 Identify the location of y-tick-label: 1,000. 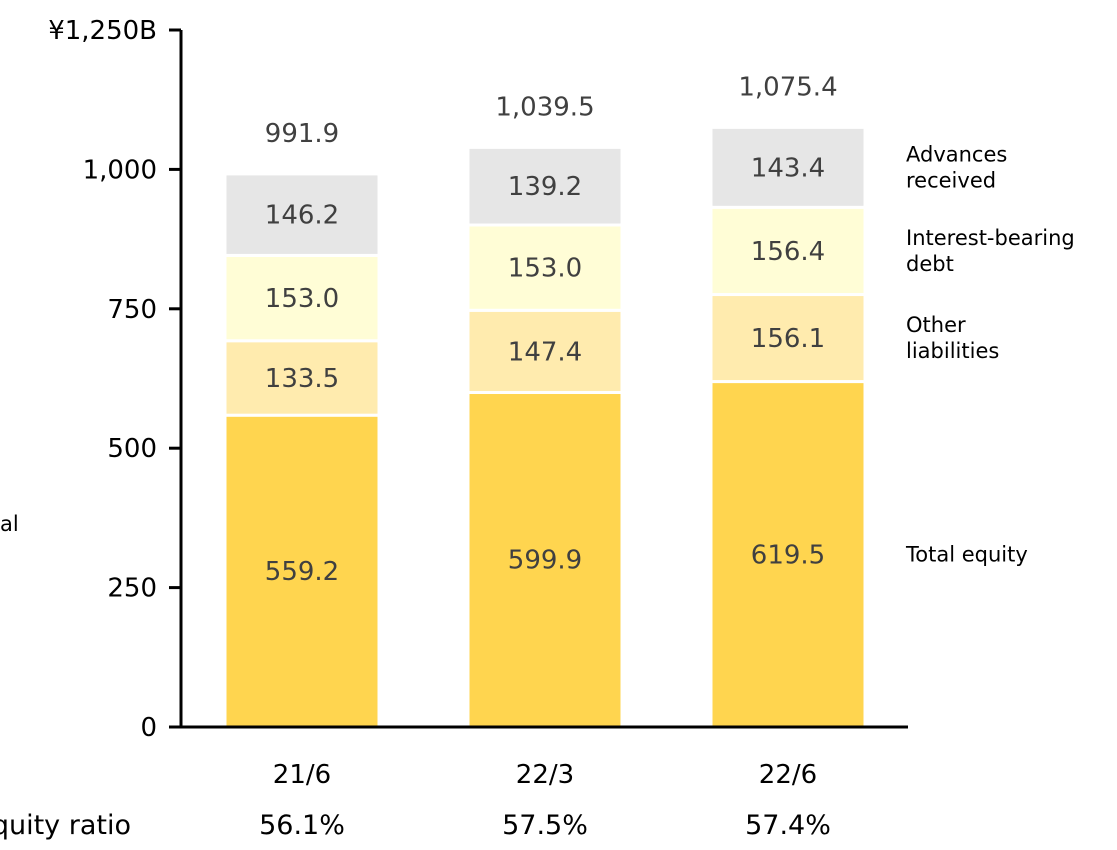
(120, 170).